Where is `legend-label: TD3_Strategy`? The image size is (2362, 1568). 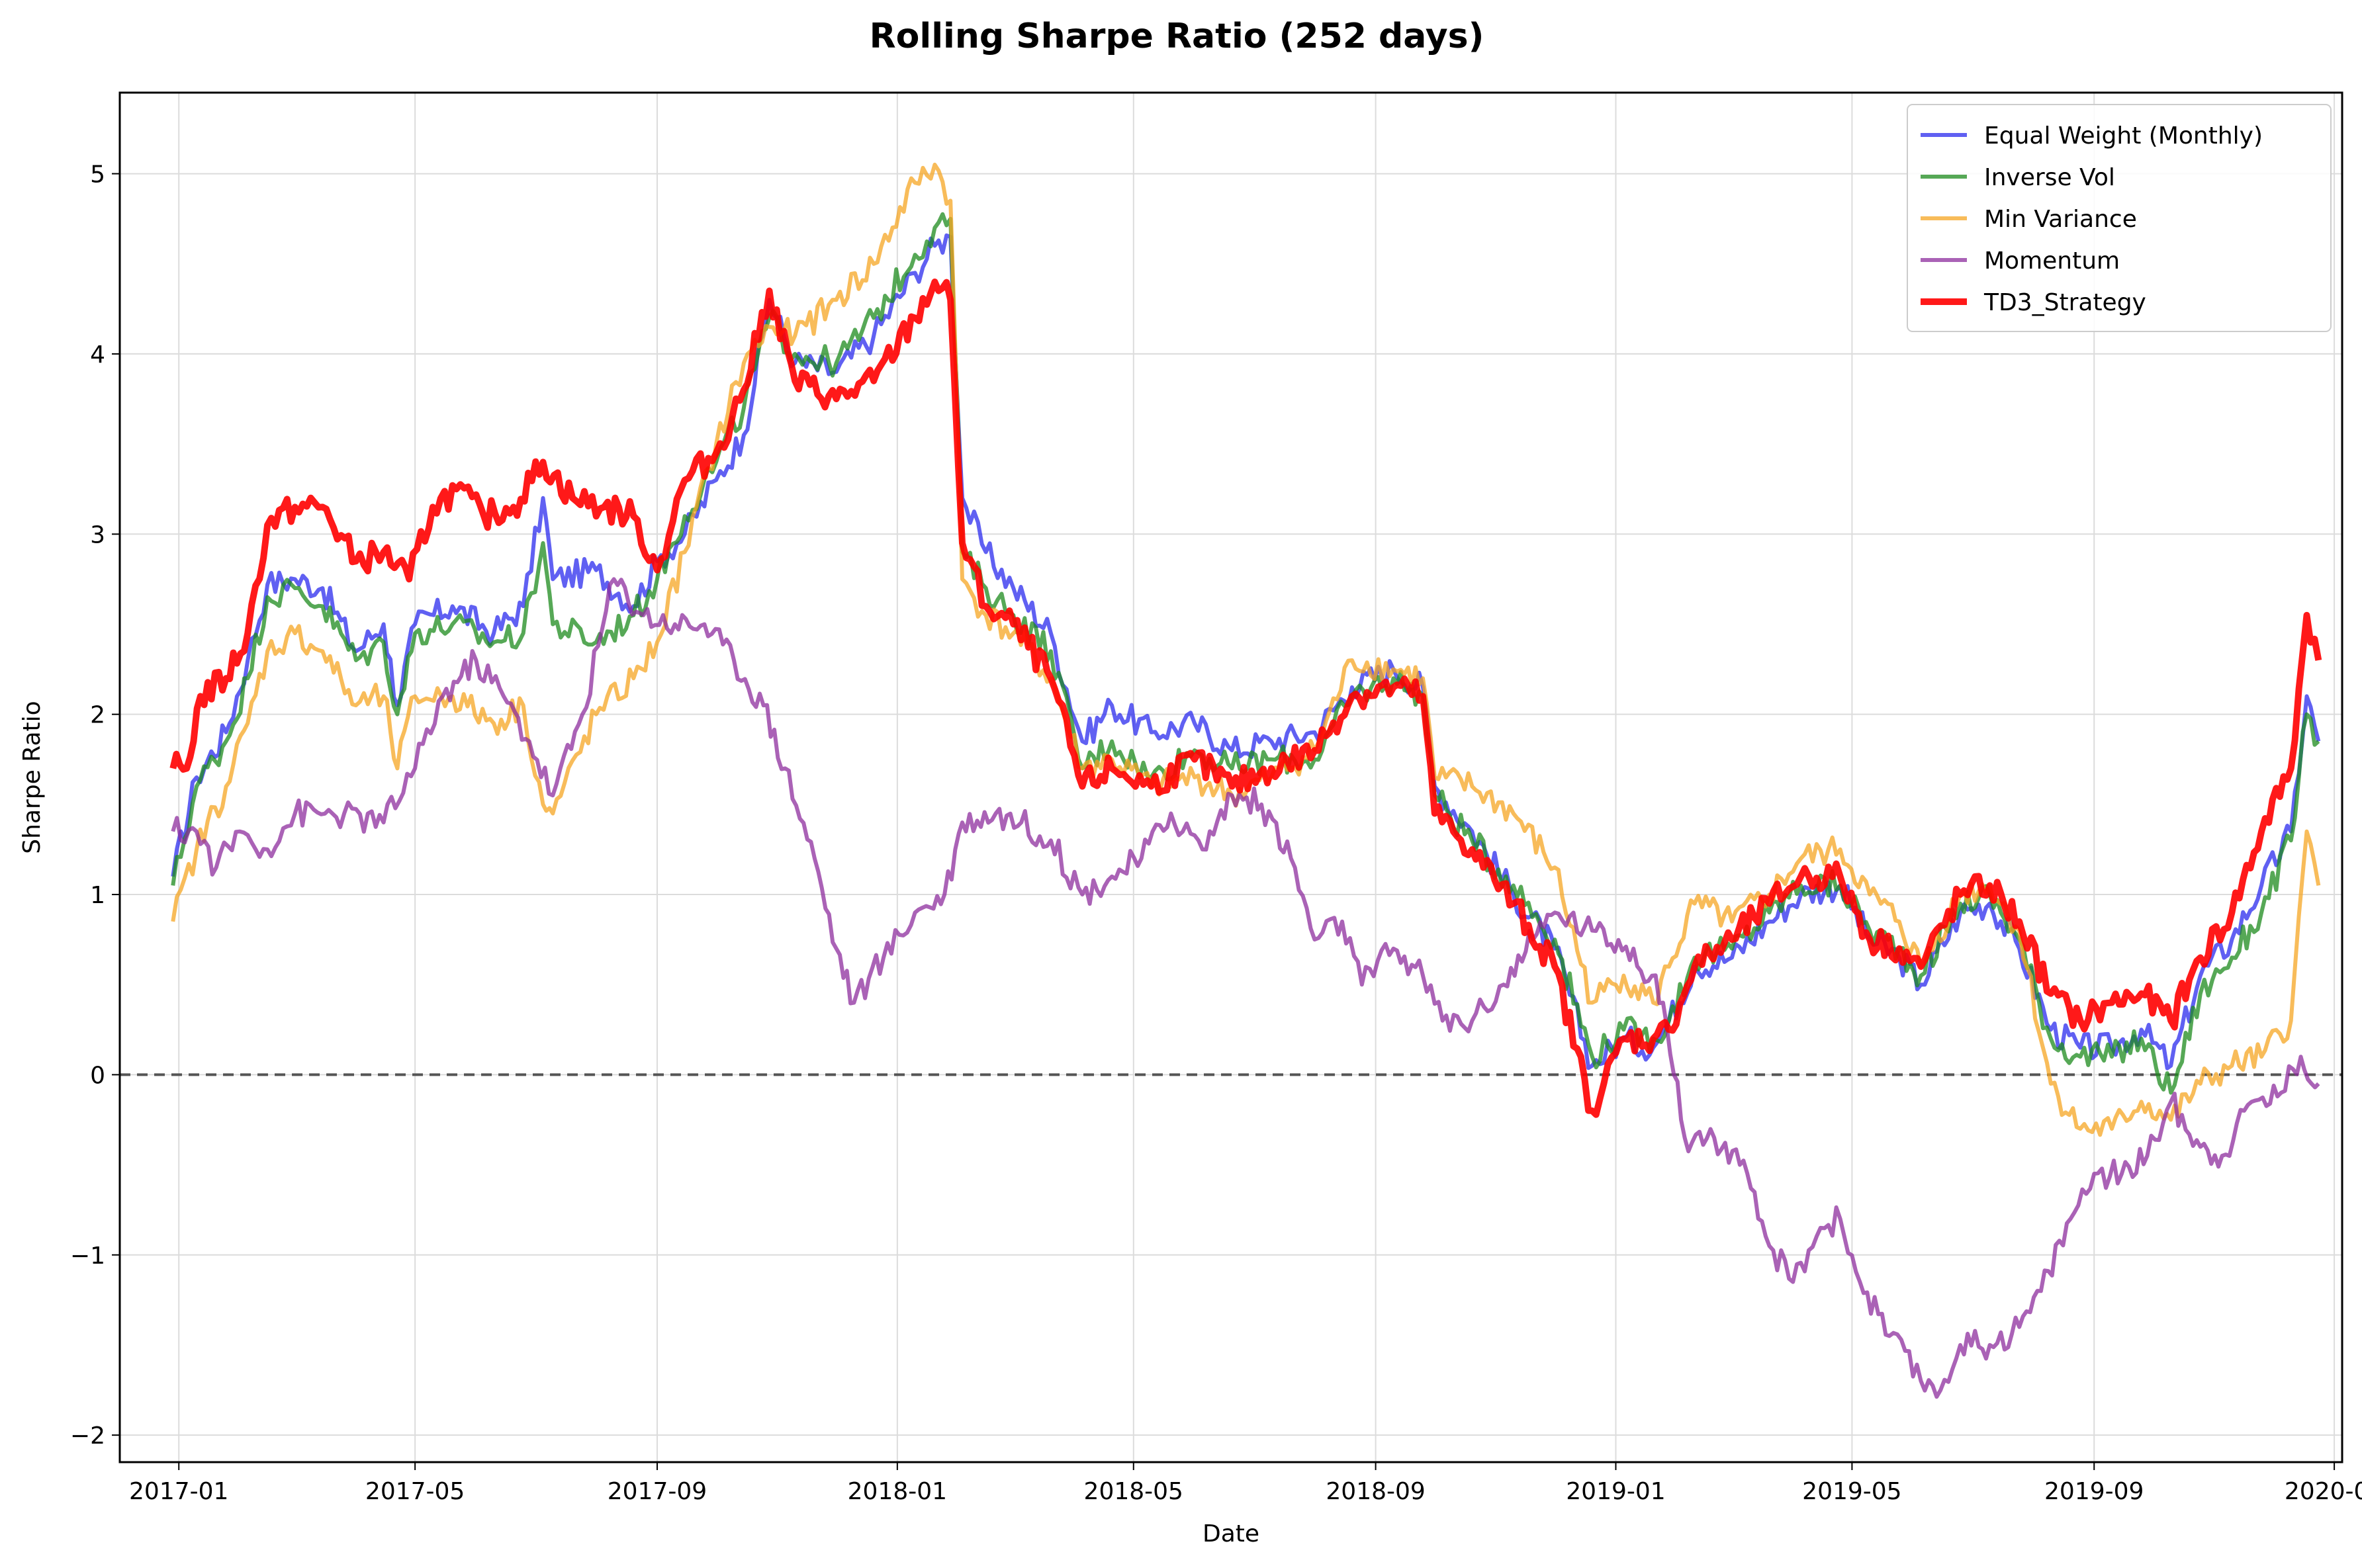
legend-label: TD3_Strategy is located at coordinates (2064, 303).